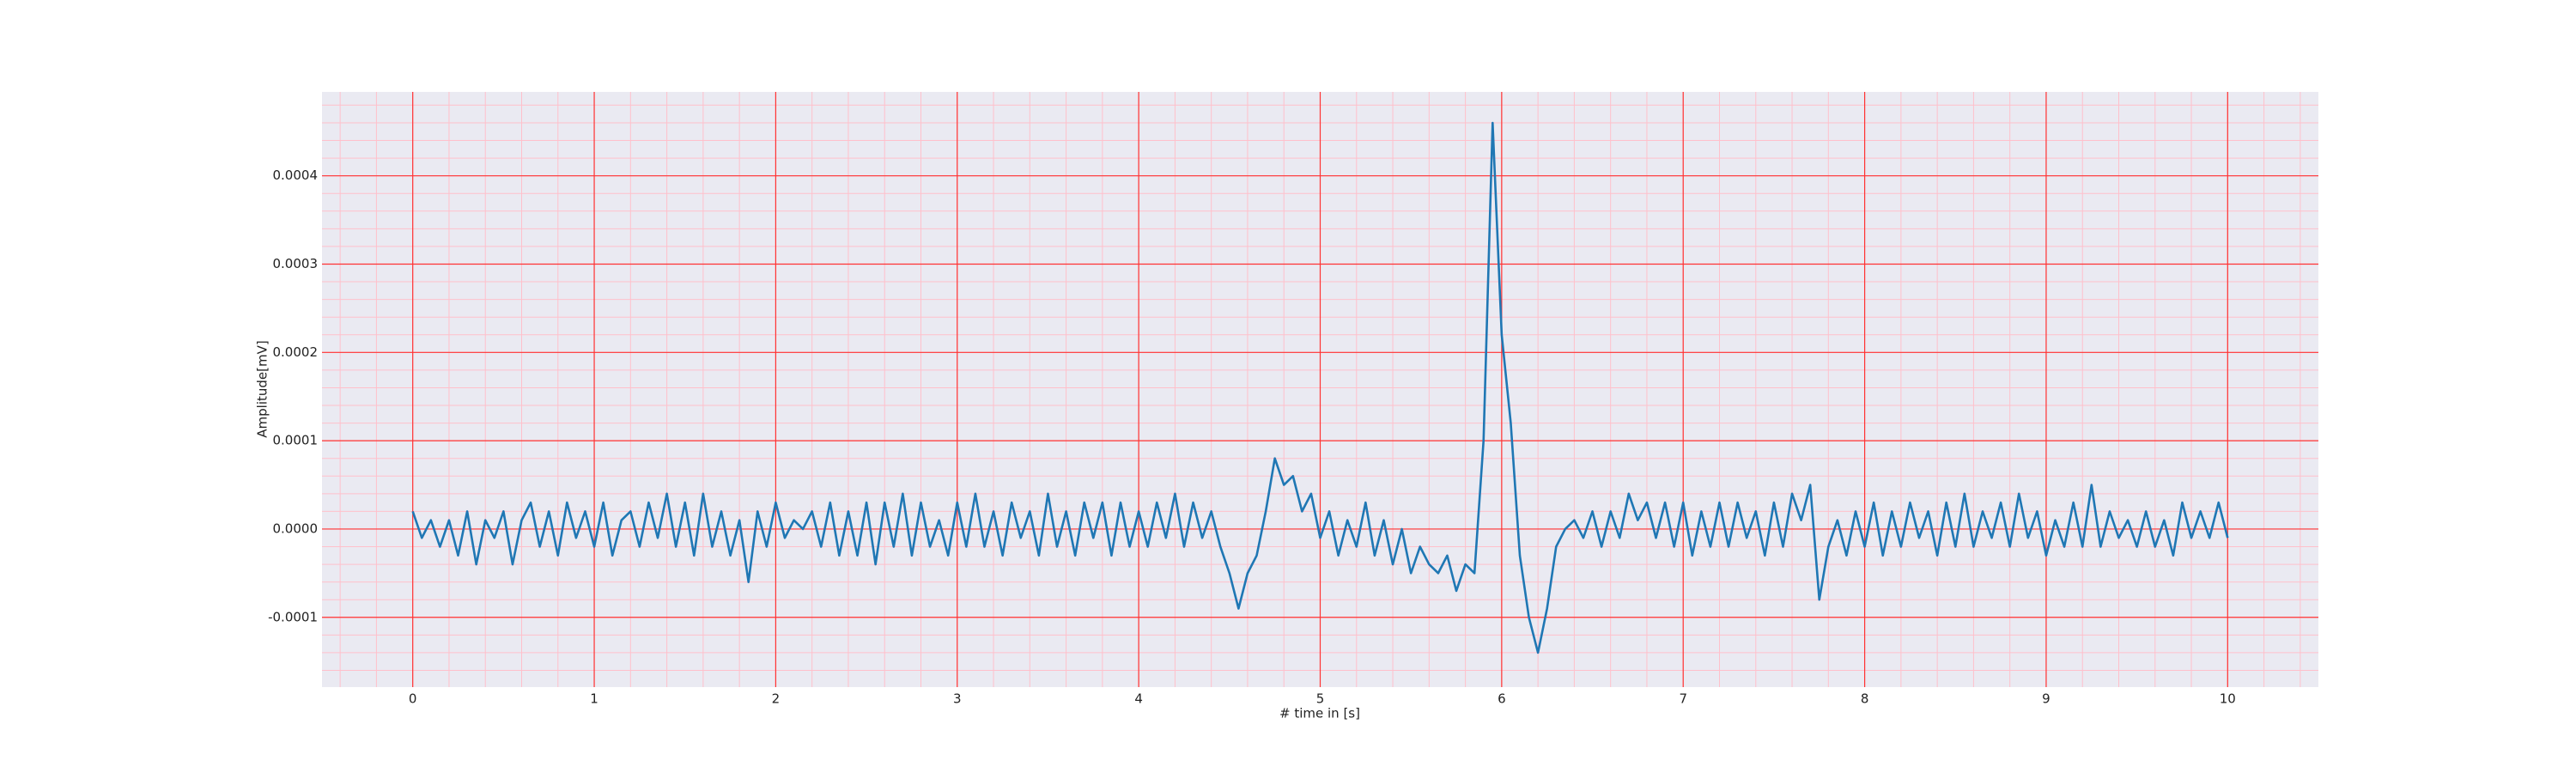  I want to click on x-tick-label: 2, so click(777, 699).